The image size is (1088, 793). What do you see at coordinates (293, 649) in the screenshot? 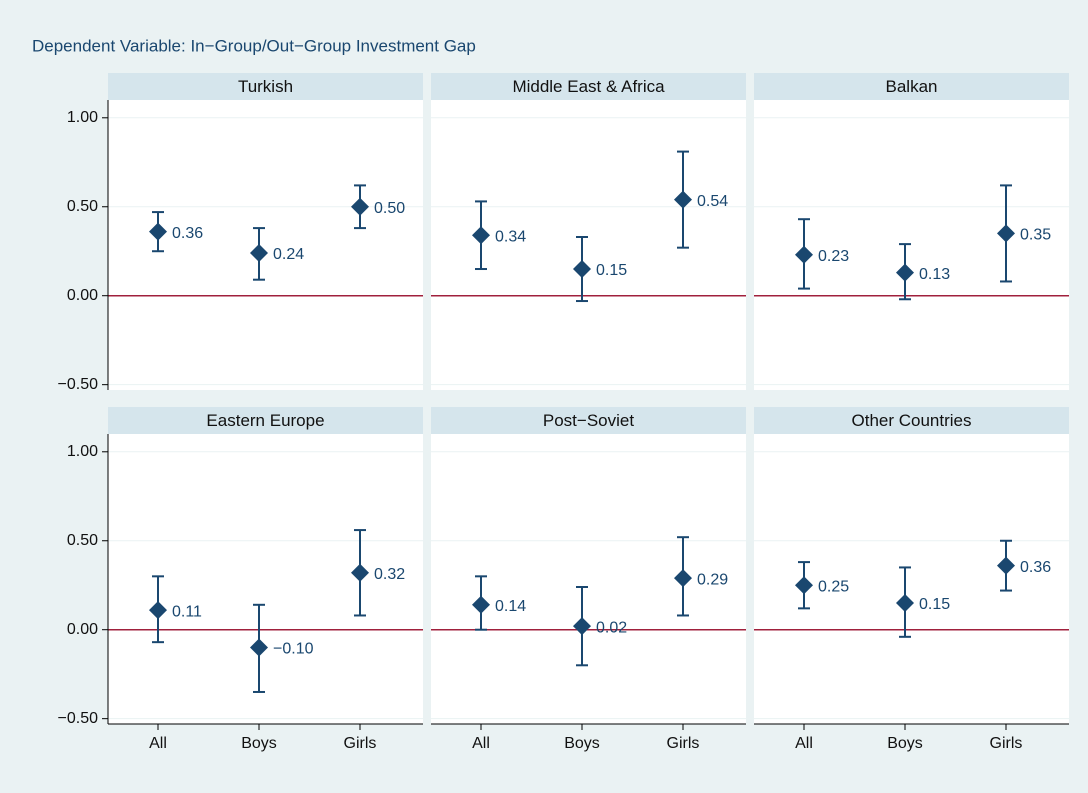
I see `value-label: −0.10` at bounding box center [293, 649].